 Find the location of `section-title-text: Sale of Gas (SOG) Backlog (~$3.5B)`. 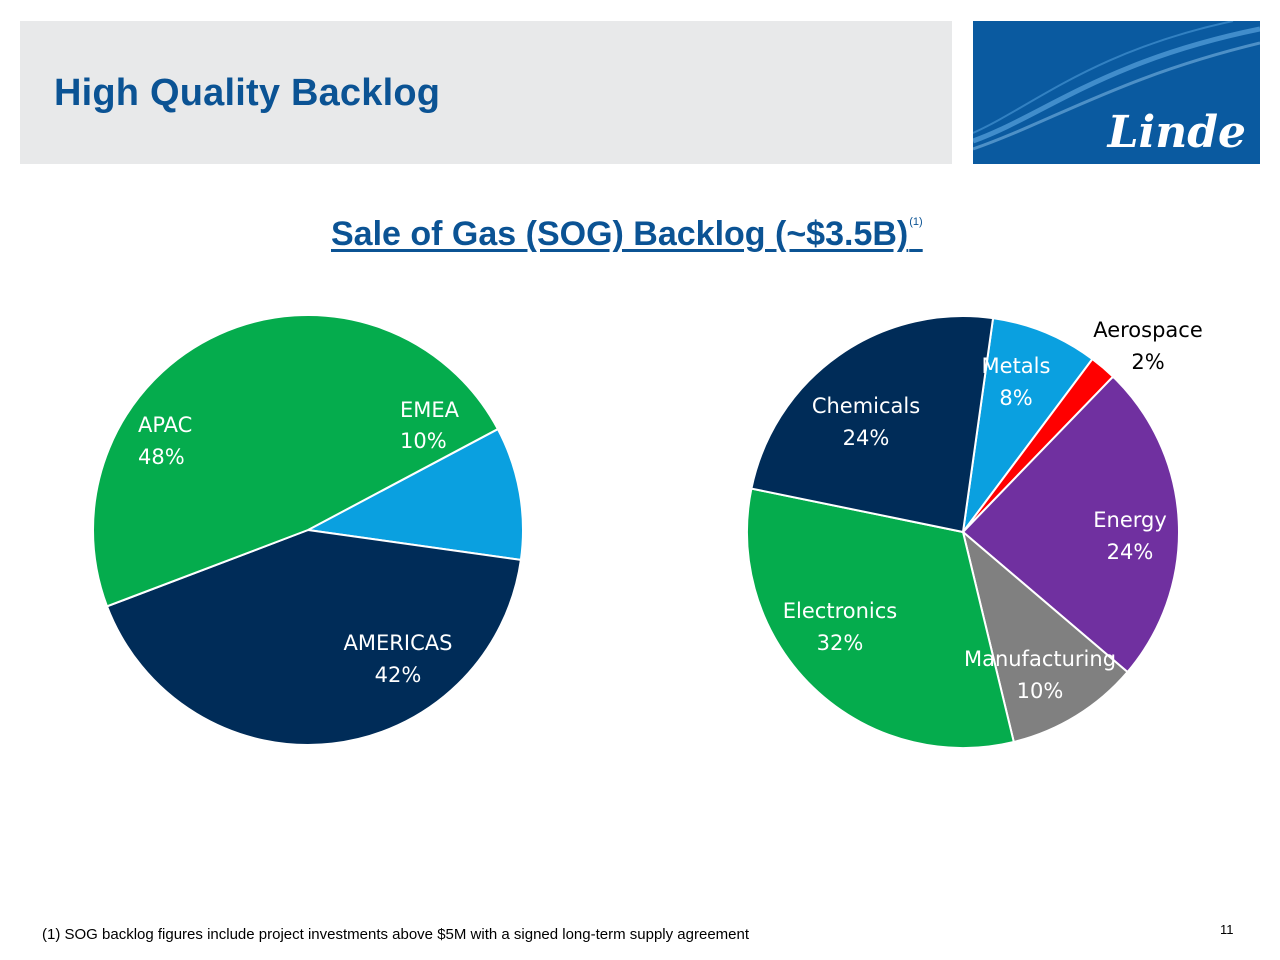

section-title-text: Sale of Gas (SOG) Backlog (~$3.5B) is located at coordinates (620, 234).